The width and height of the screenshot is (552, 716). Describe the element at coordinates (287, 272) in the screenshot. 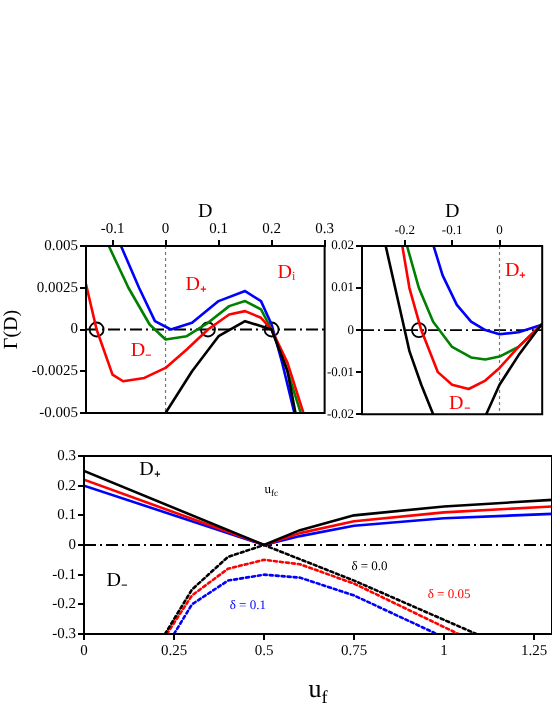

I see `annotation: Dᵢ` at that location.